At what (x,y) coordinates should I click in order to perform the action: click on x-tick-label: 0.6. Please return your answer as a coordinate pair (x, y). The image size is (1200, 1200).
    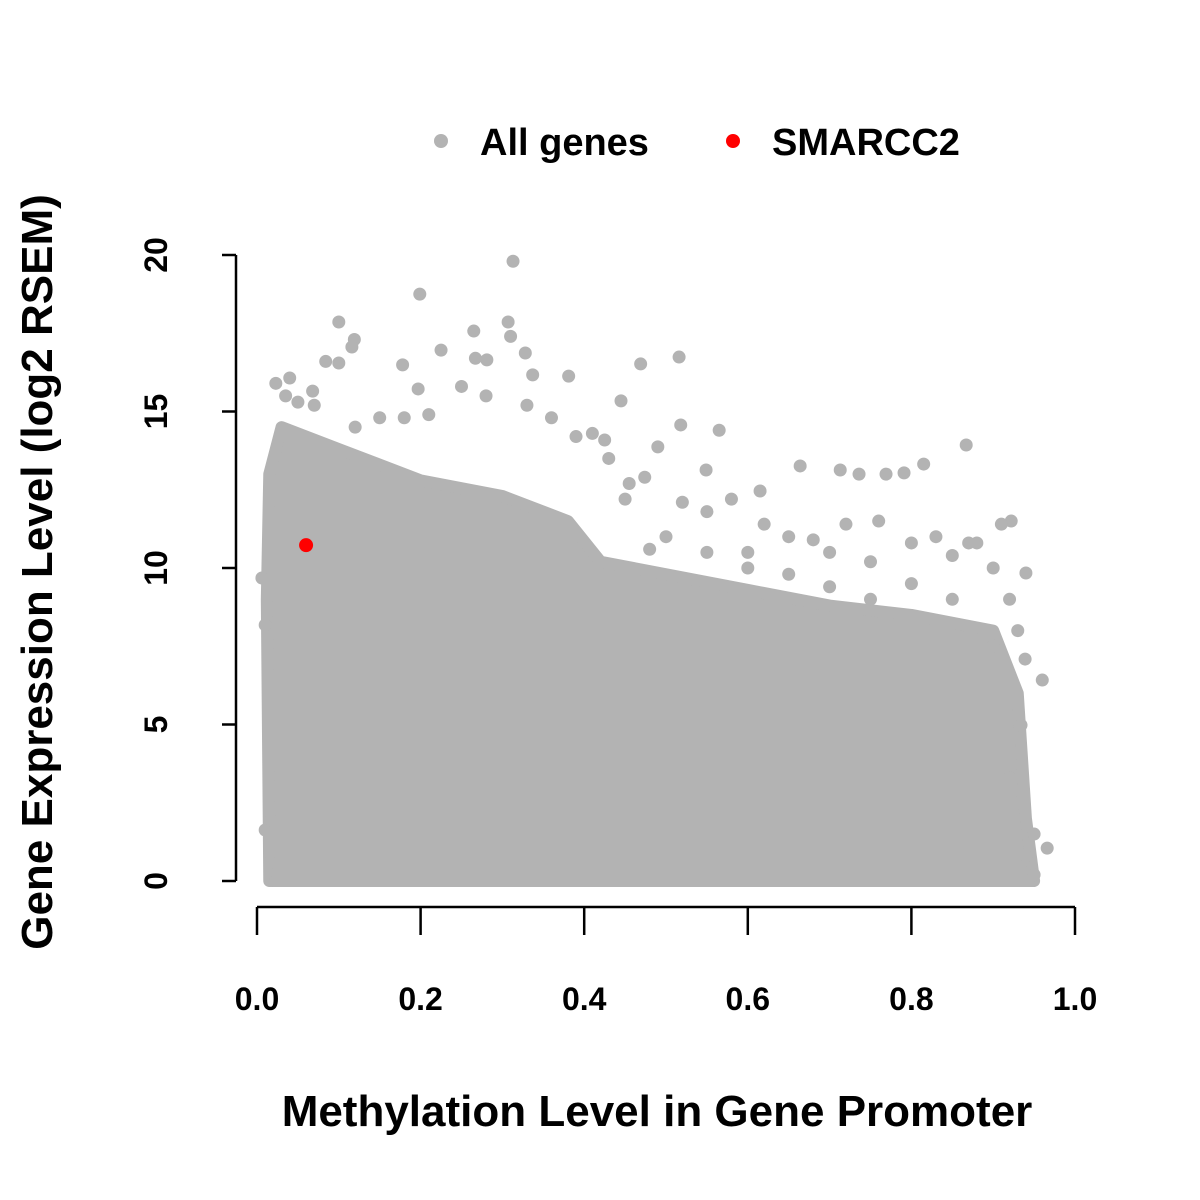
    Looking at the image, I should click on (748, 999).